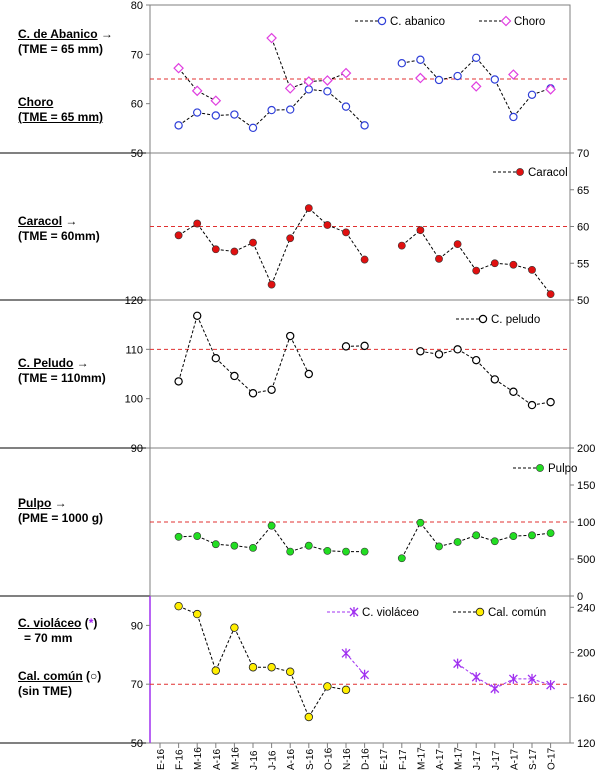 This screenshot has height=773, width=601. What do you see at coordinates (273, 760) in the screenshot?
I see `x-tick-label-6: J-16` at bounding box center [273, 760].